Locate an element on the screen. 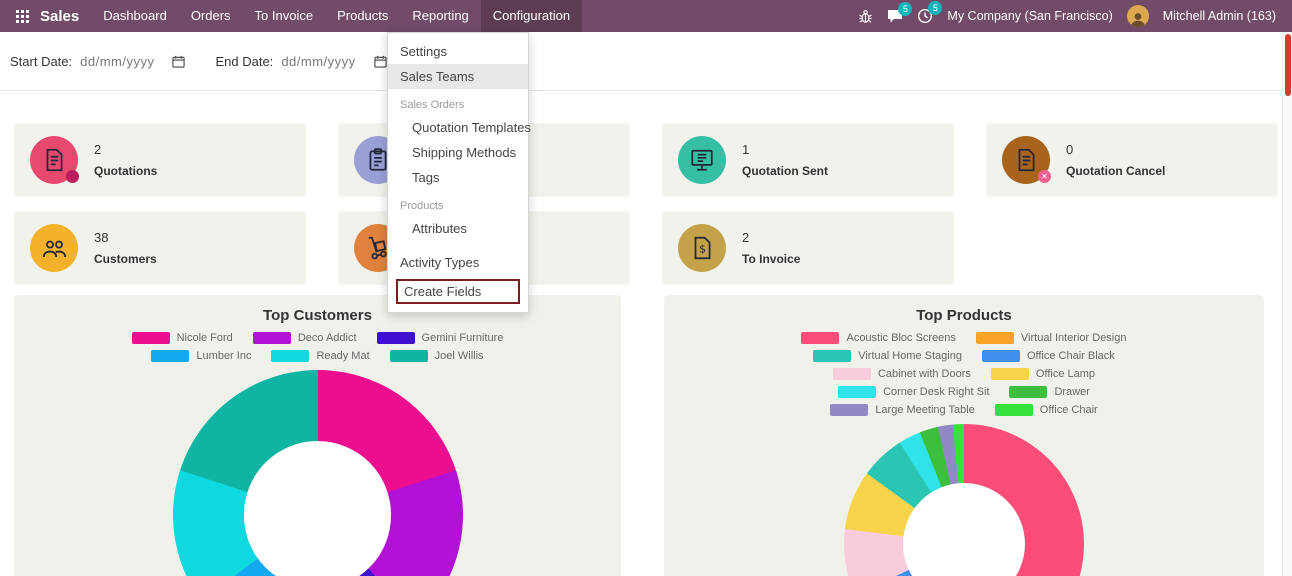  kpi-label: To Invoice is located at coordinates (771, 259).